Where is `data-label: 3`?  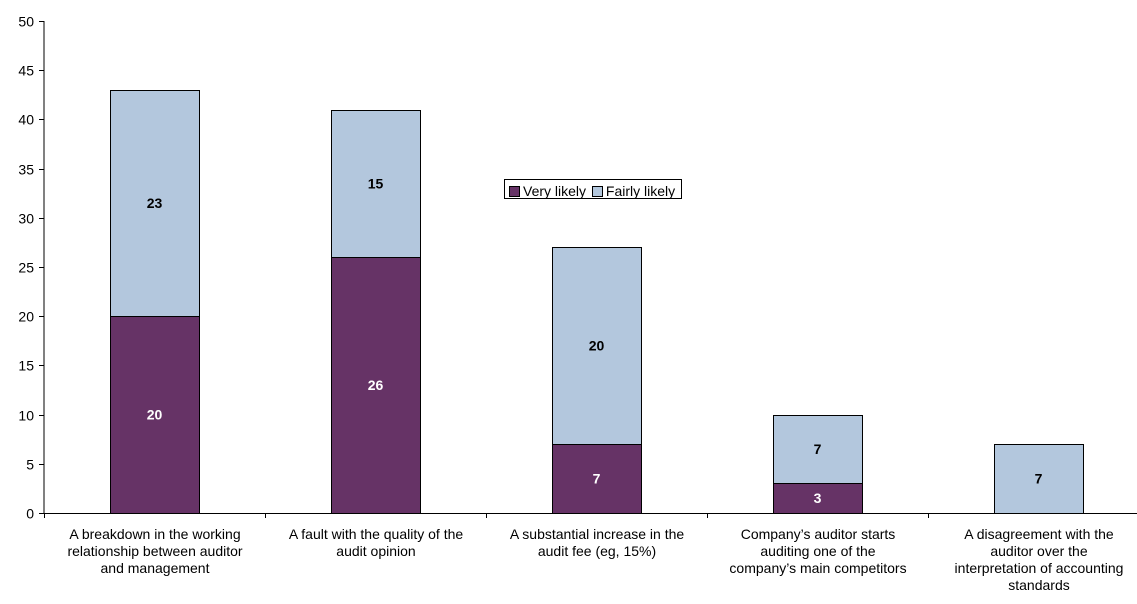 data-label: 3 is located at coordinates (818, 498).